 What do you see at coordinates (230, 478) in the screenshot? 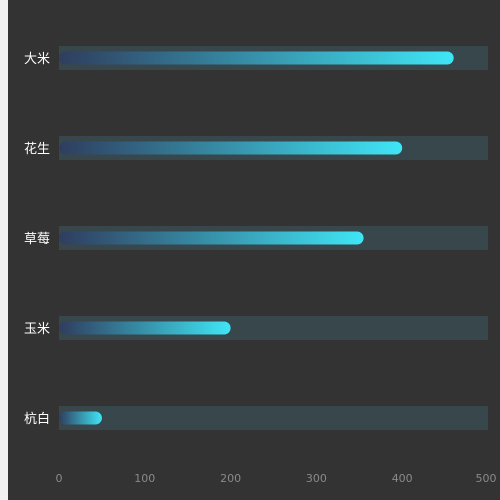
I see `x-tick-label-2: 200` at bounding box center [230, 478].